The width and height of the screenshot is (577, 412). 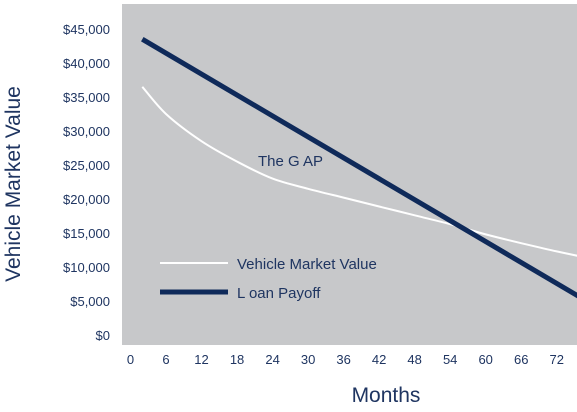 What do you see at coordinates (521, 359) in the screenshot?
I see `x-tick-label: 66` at bounding box center [521, 359].